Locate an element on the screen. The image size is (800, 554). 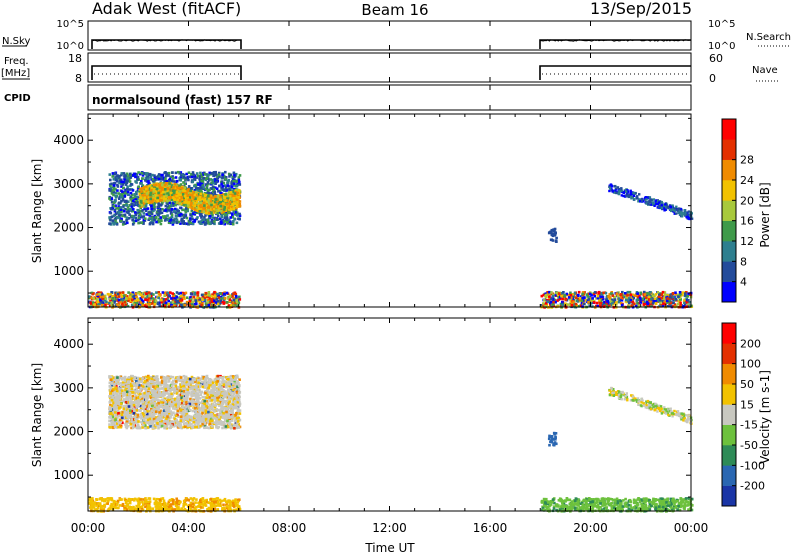
colorbar-tick-label: 12 is located at coordinates (747, 241).